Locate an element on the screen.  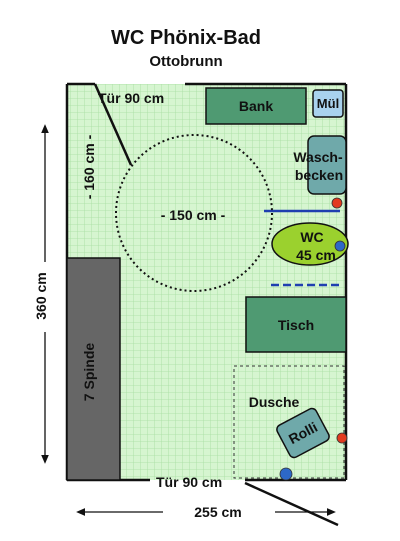
plan-title: WC Phönix-Bad is located at coordinates (186, 38).